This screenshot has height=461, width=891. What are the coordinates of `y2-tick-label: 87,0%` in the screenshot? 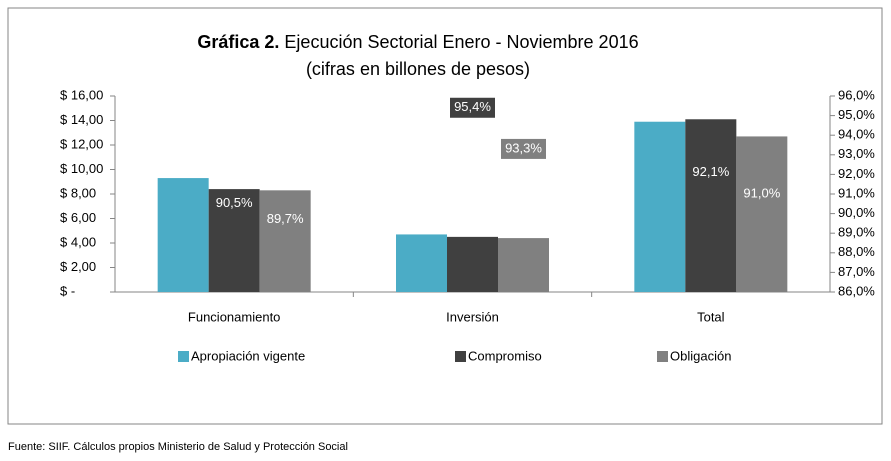 It's located at (856, 271).